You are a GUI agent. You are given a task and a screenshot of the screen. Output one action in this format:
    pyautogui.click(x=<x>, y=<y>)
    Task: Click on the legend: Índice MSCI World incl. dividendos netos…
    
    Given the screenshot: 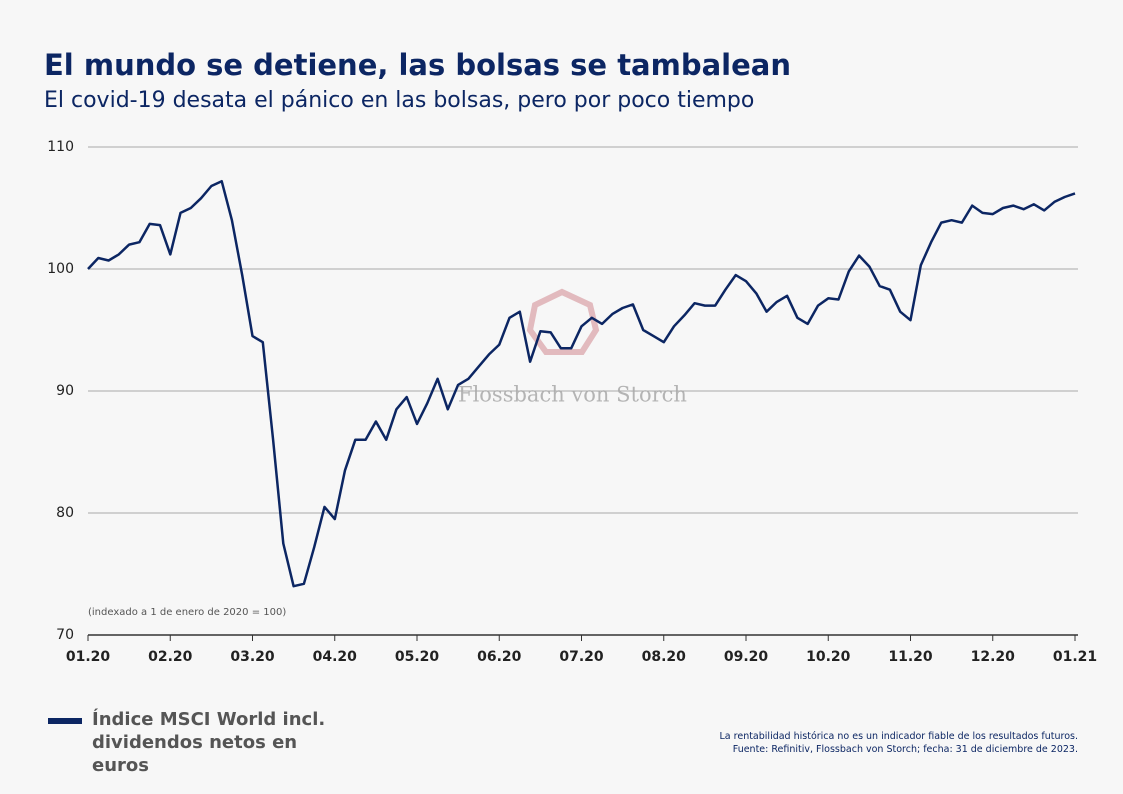 What is the action you would take?
    pyautogui.click(x=200, y=742)
    